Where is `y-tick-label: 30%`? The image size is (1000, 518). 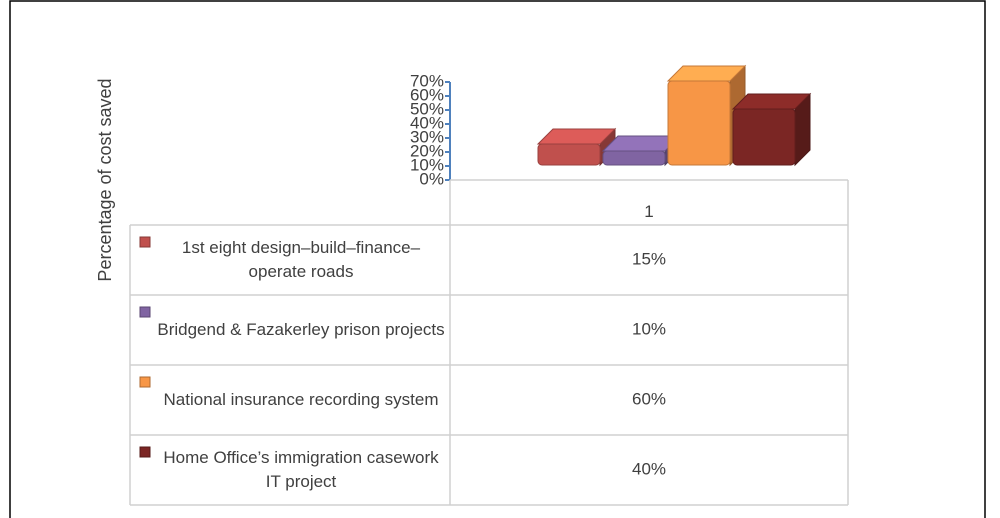
y-tick-label: 30% is located at coordinates (427, 136).